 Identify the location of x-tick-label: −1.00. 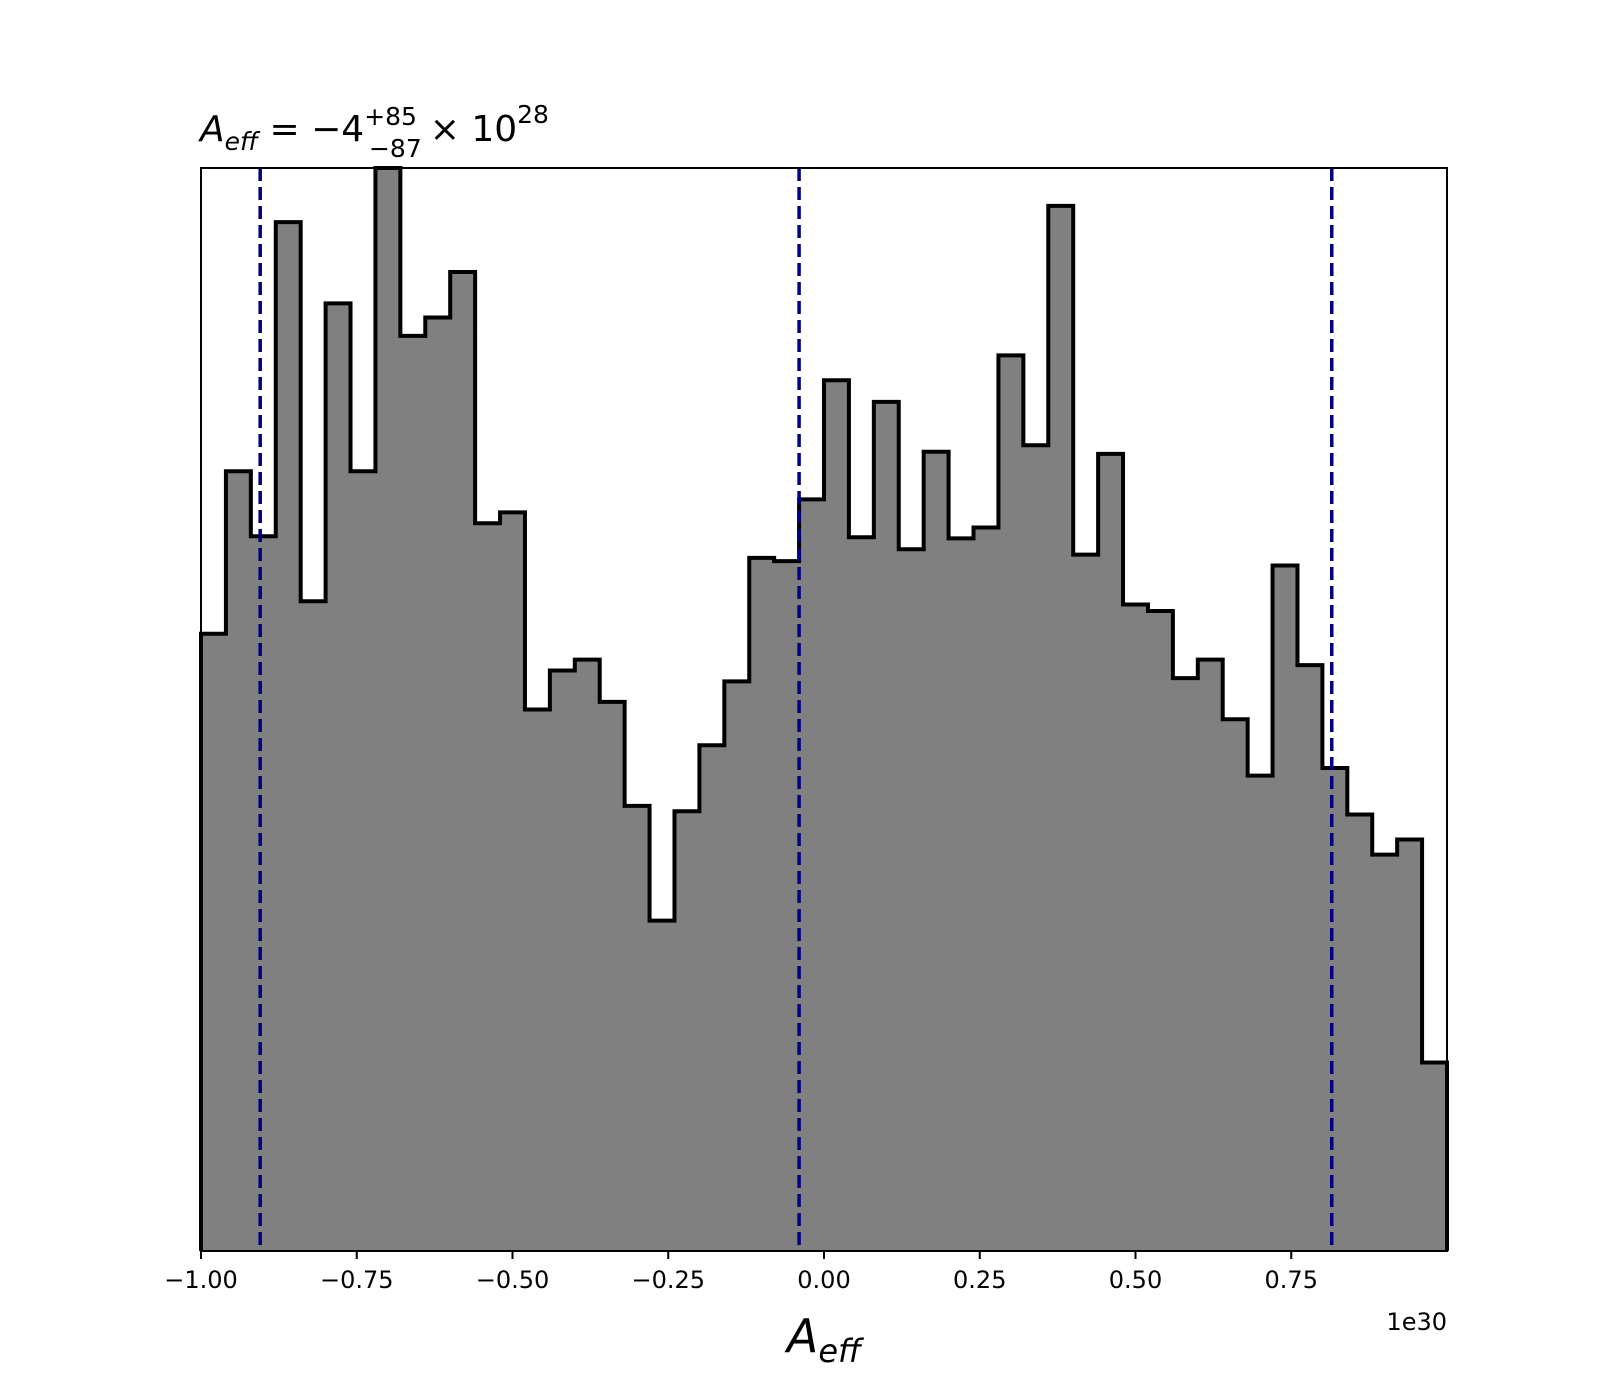
(201, 1280).